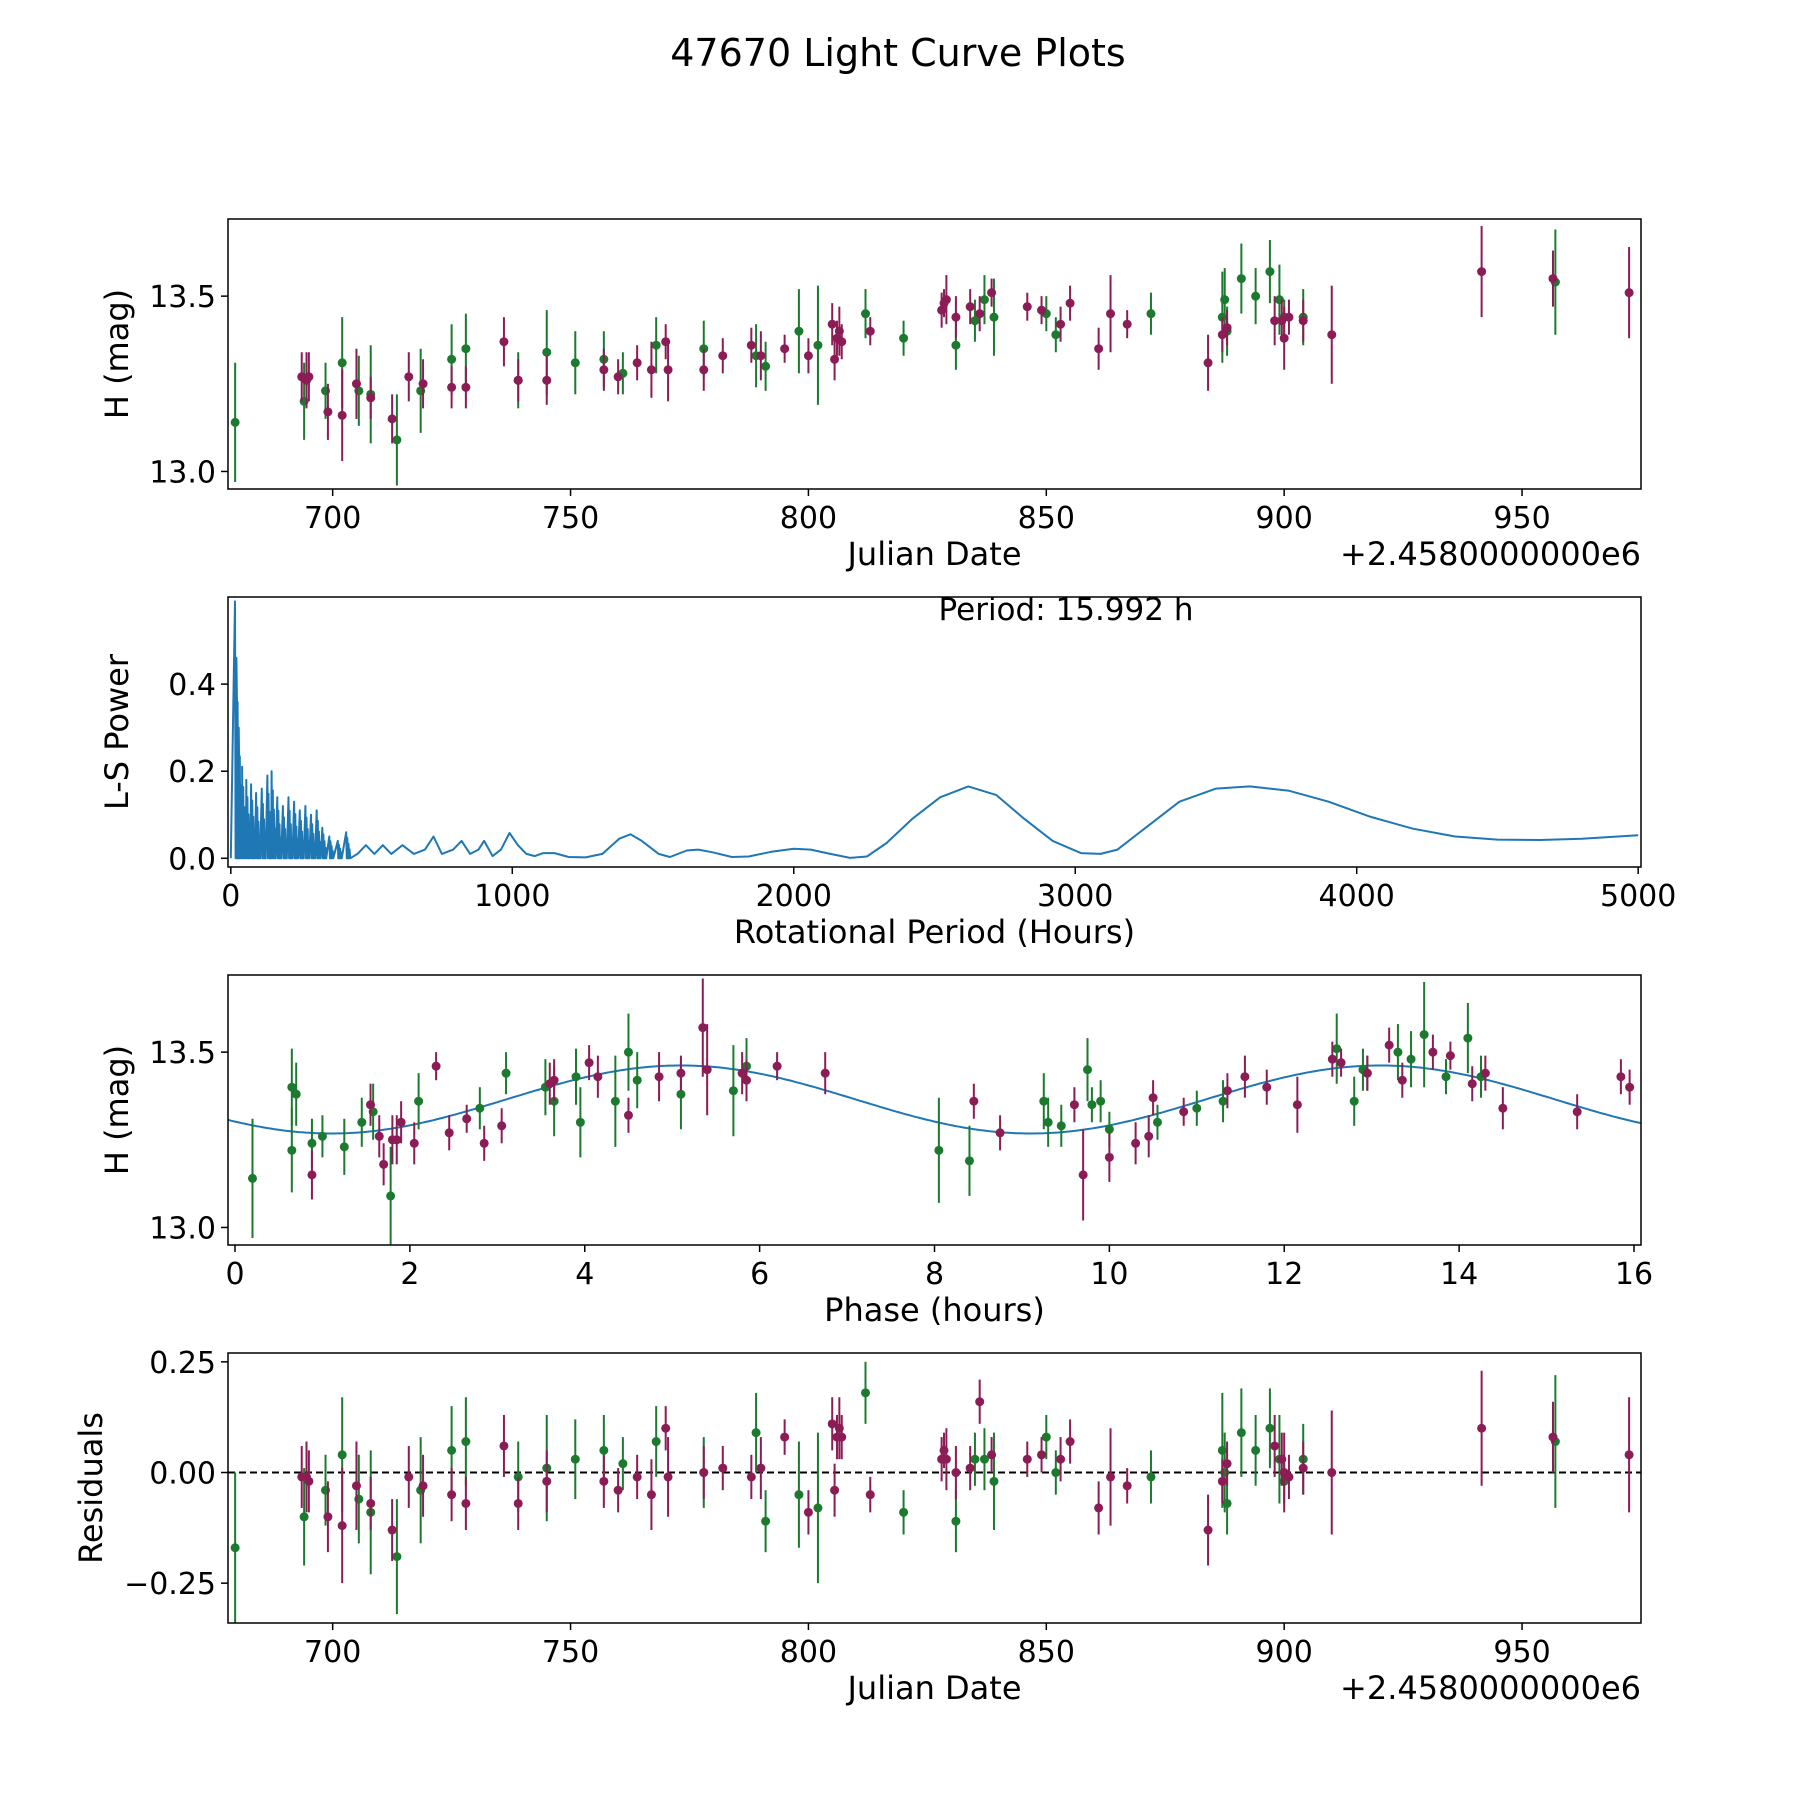 This screenshot has height=1800, width=1800. Describe the element at coordinates (1634, 1274) in the screenshot. I see `x-tick-label: 16` at that location.